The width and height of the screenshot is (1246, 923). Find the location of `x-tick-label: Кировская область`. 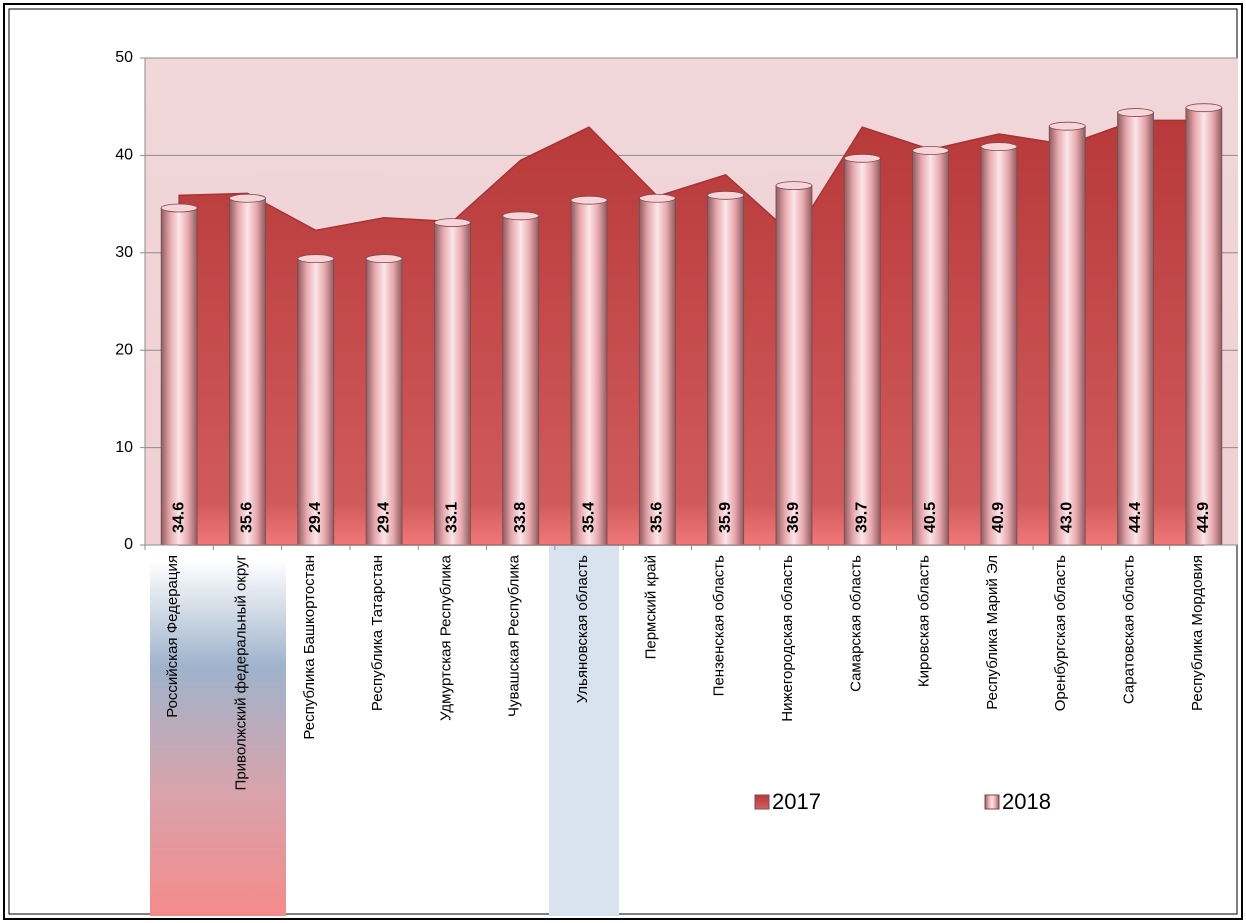

x-tick-label: Кировская область is located at coordinates (924, 621).